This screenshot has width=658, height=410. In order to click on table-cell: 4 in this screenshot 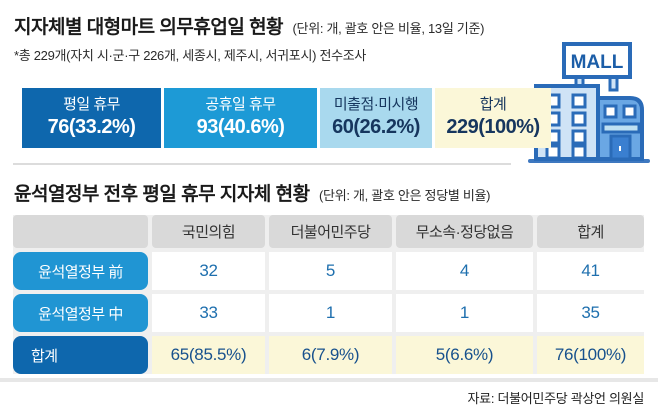, I will do `click(464, 271)`.